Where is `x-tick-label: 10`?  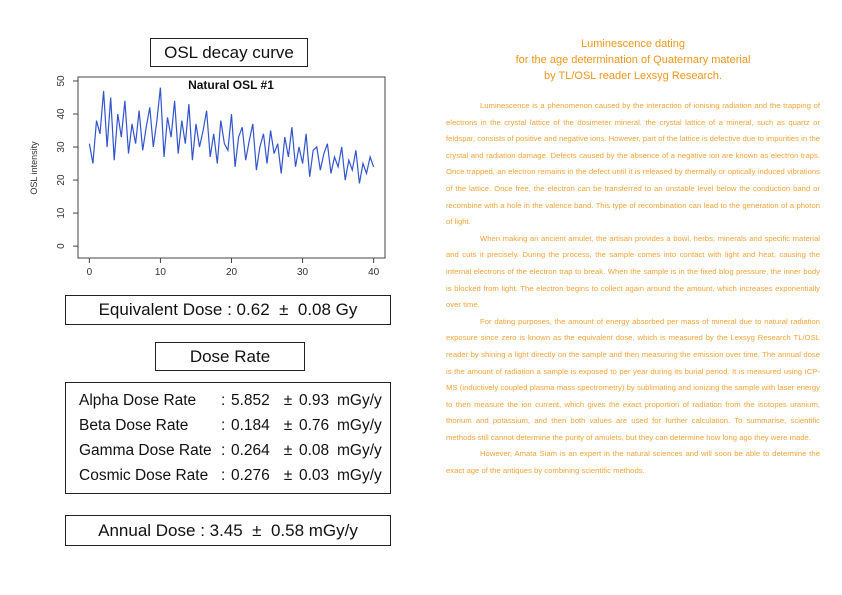 x-tick-label: 10 is located at coordinates (161, 272).